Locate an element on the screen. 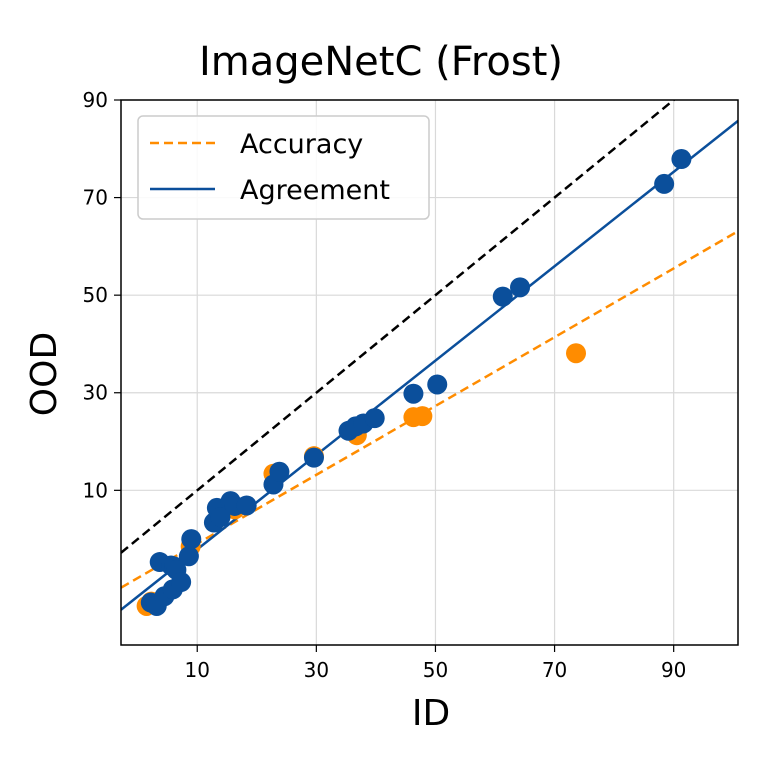  chart-title: ImageNetC (Frost) is located at coordinates (381, 62).